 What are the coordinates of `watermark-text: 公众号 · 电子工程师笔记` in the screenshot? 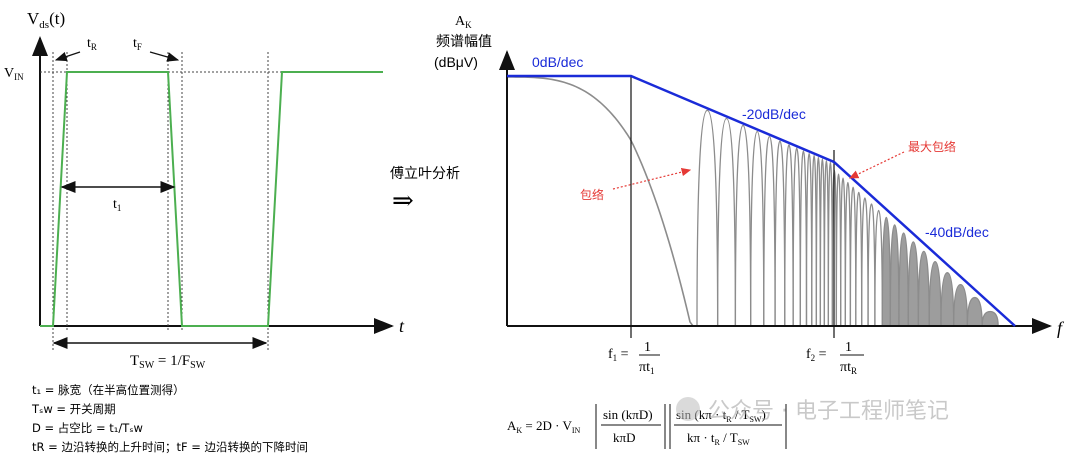 It's located at (828, 411).